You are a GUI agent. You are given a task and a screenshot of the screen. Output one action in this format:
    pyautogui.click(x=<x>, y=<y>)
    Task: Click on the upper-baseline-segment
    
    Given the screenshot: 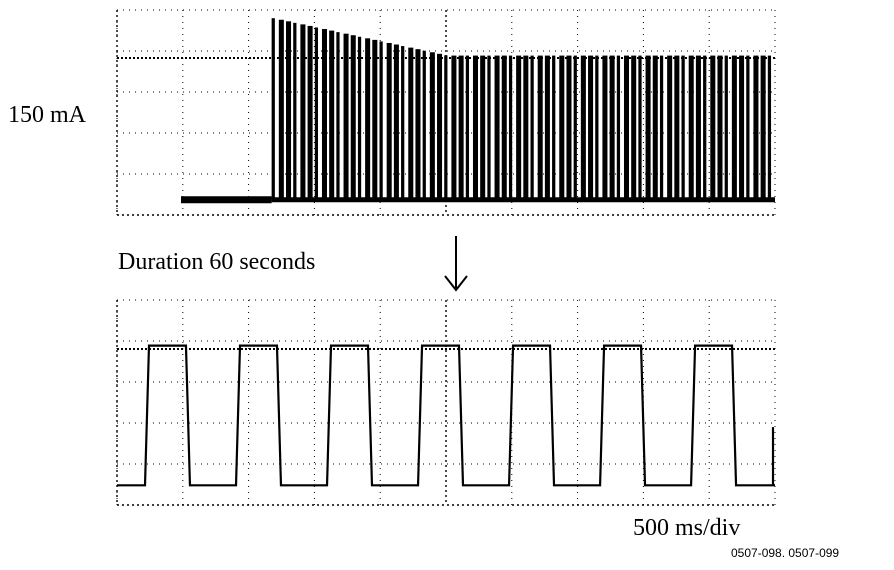 What is the action you would take?
    pyautogui.click(x=226, y=200)
    